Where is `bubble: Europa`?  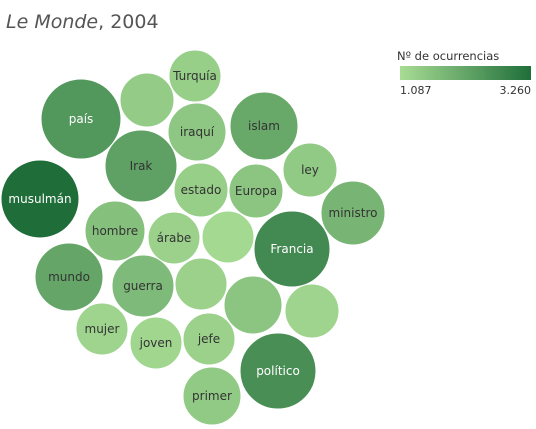 bubble: Europa is located at coordinates (256, 191).